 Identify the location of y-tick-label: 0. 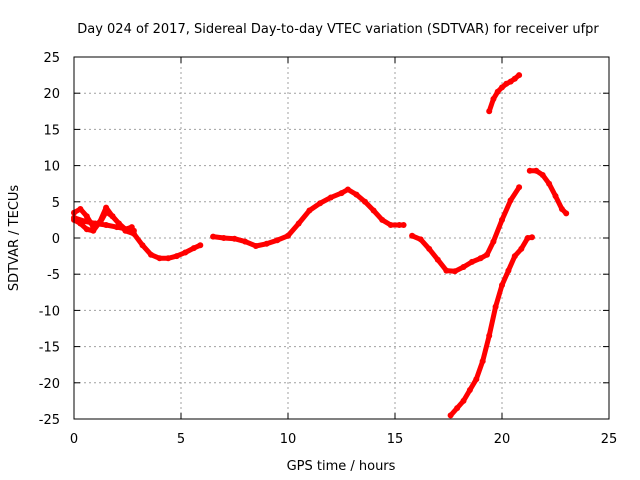
(56, 239).